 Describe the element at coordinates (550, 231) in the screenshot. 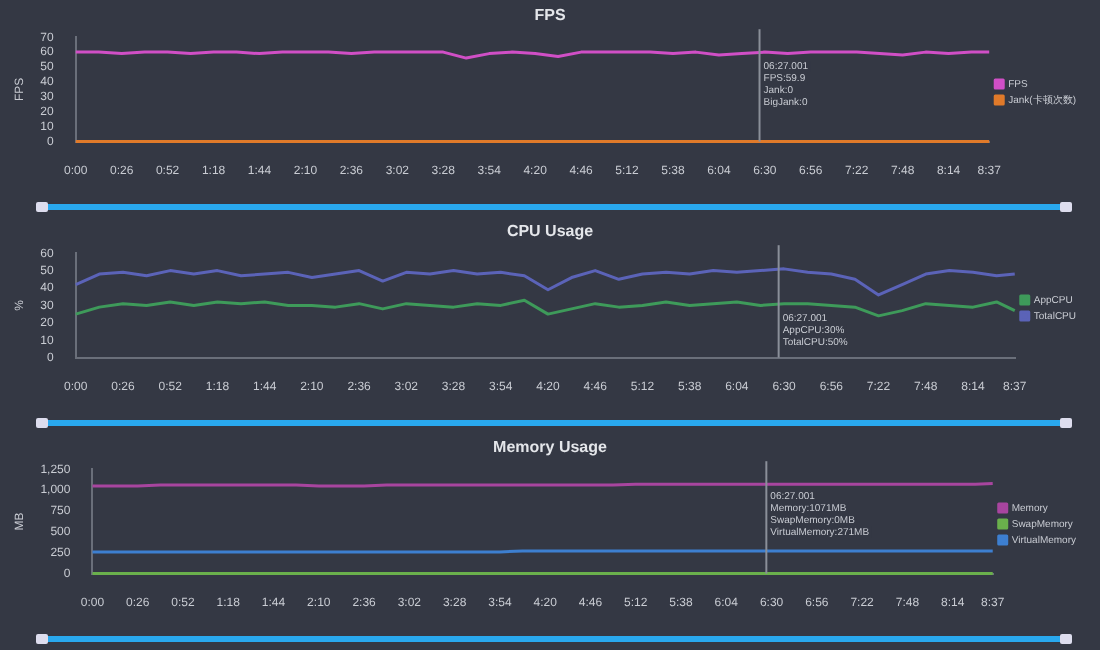

I see `chart-title: CPU Usage` at that location.